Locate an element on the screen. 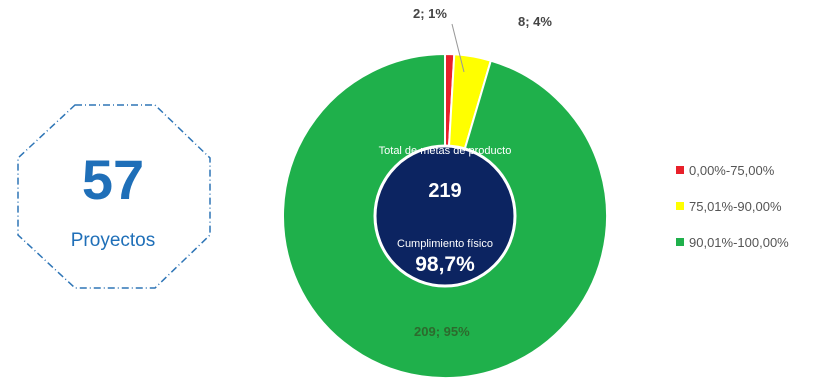 Image resolution: width=821 pixels, height=379 pixels. legend-swatch-green is located at coordinates (680, 242).